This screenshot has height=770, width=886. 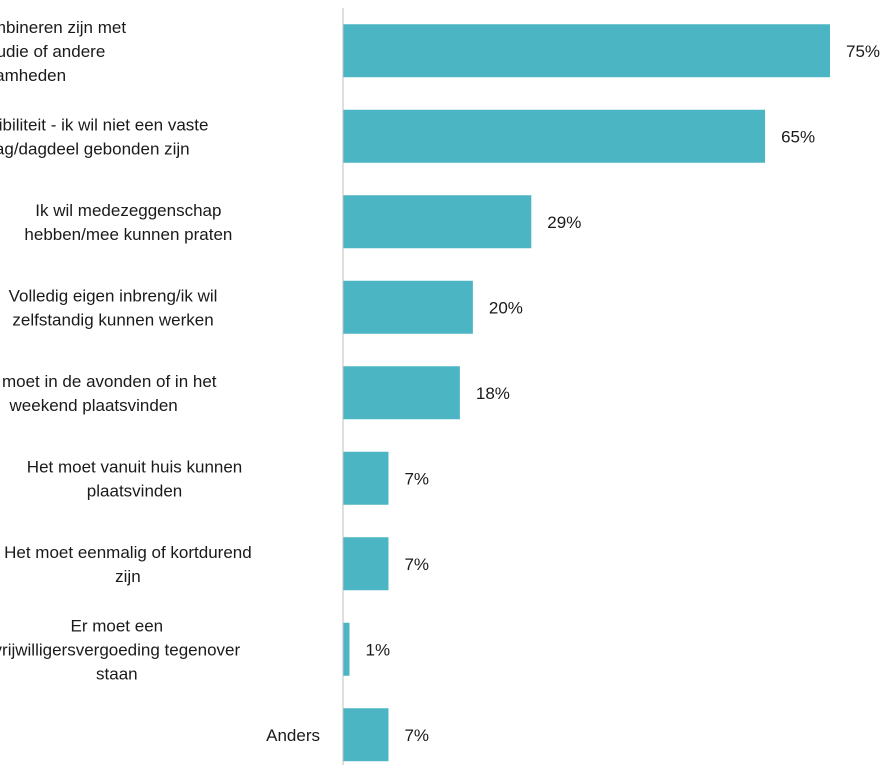 I want to click on category-label-line: mijn werk, studie of andere, so click(x=52, y=51).